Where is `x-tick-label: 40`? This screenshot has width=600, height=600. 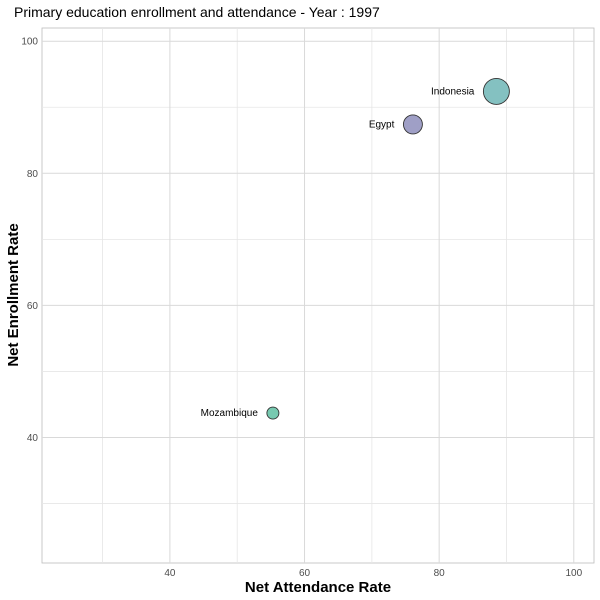
x-tick-label: 40 is located at coordinates (170, 573).